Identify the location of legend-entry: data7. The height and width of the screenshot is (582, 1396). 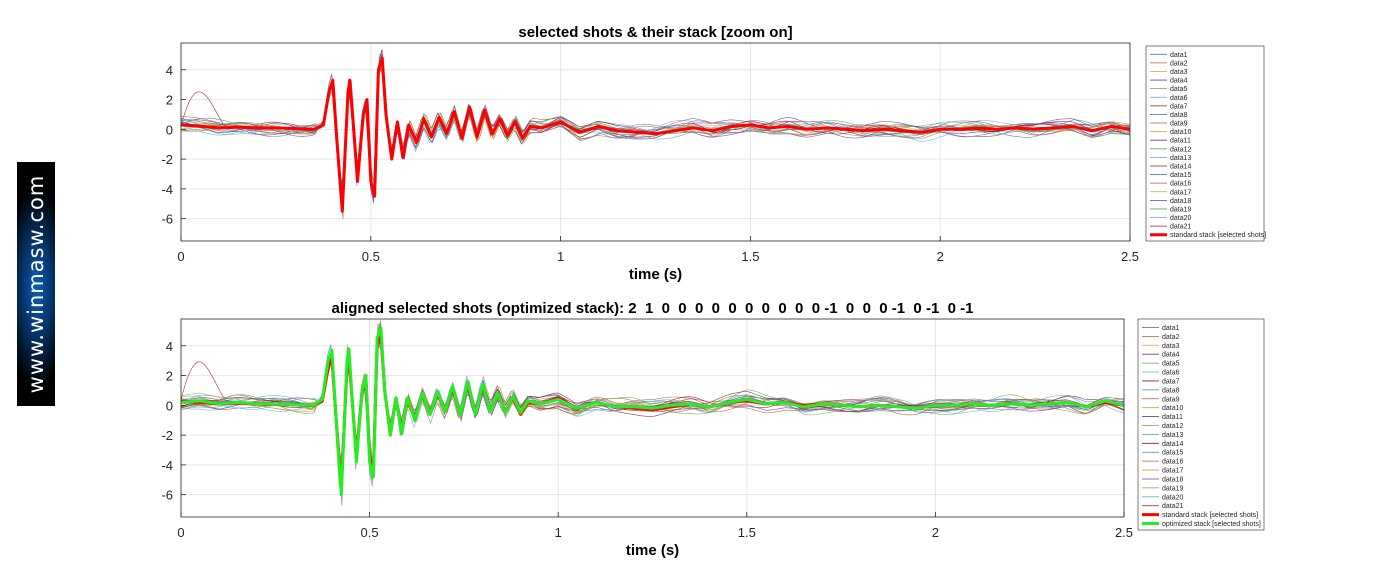
(1161, 381).